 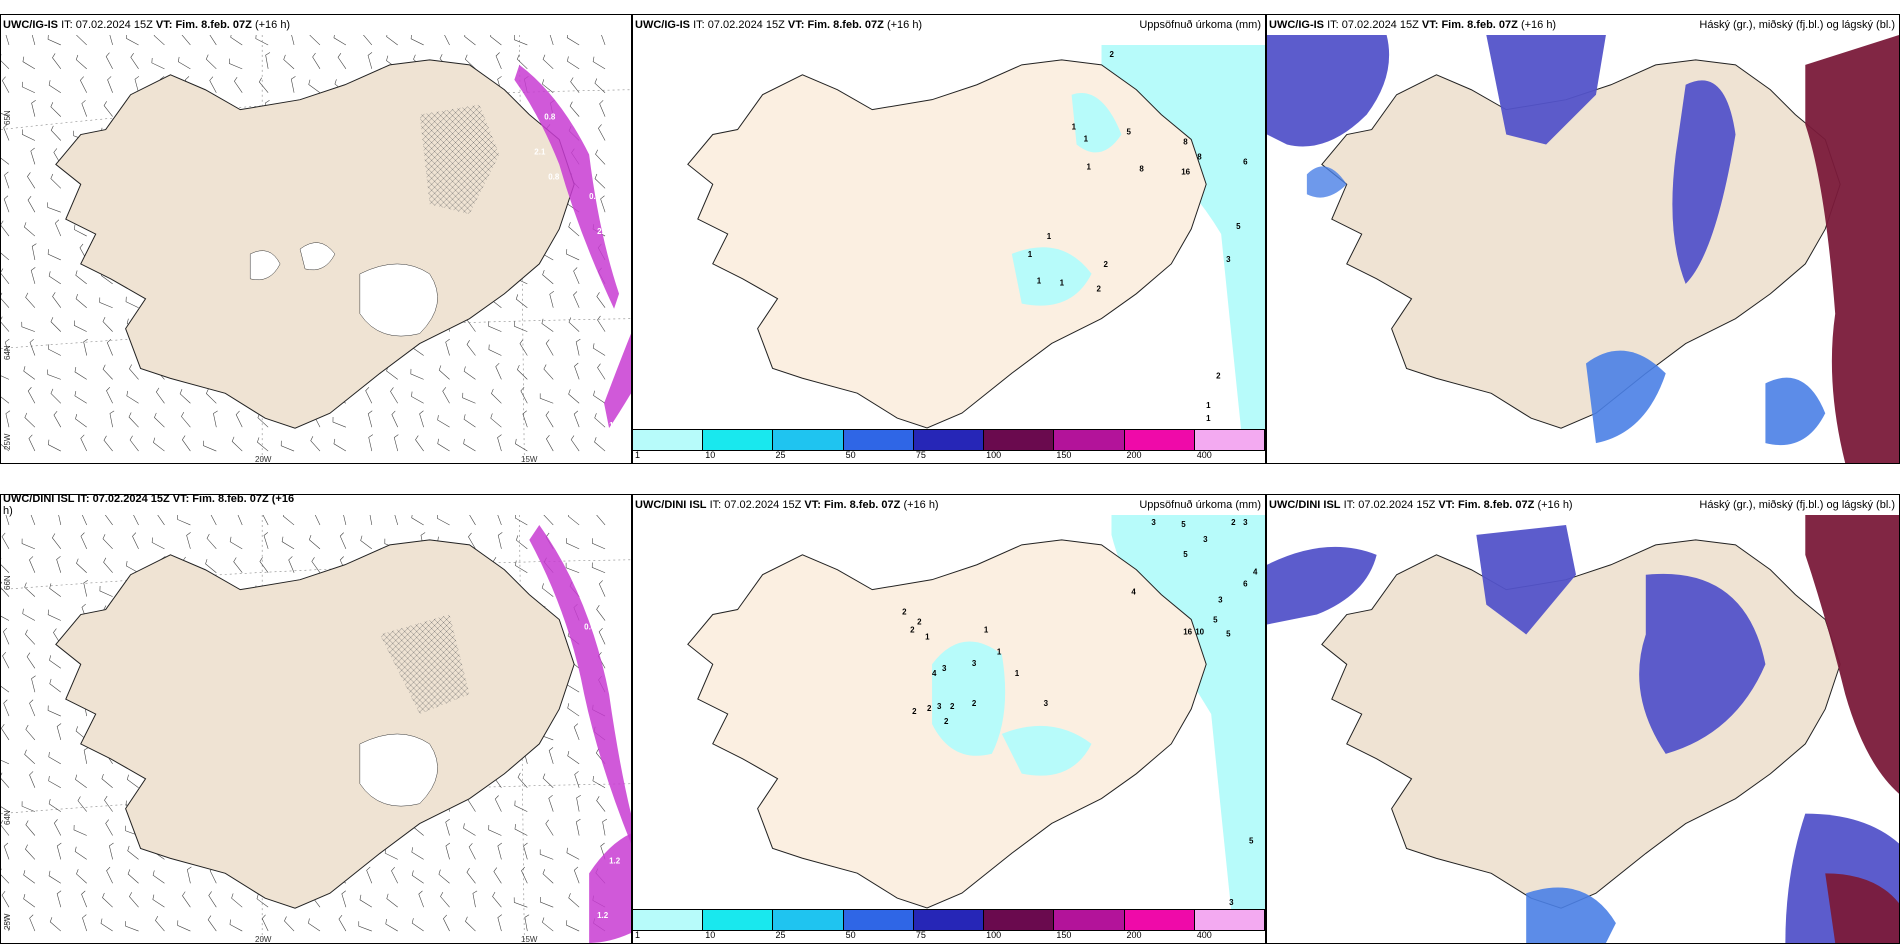 I want to click on wind-value-label: 0.4, so click(x=590, y=626).